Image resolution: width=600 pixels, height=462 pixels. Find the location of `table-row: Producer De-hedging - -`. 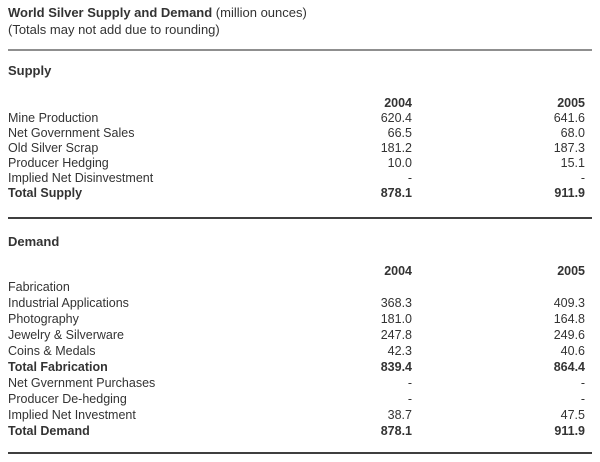

table-row: Producer De-hedging - - is located at coordinates (300, 399).